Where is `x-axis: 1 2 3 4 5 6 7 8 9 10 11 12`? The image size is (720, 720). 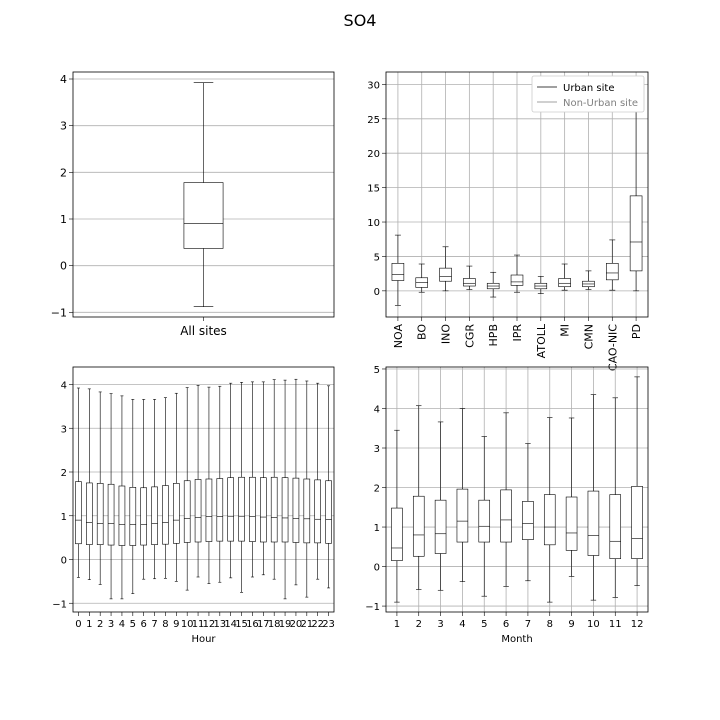 x-axis: 1 2 3 4 5 6 7 8 9 10 11 12 is located at coordinates (518, 621).